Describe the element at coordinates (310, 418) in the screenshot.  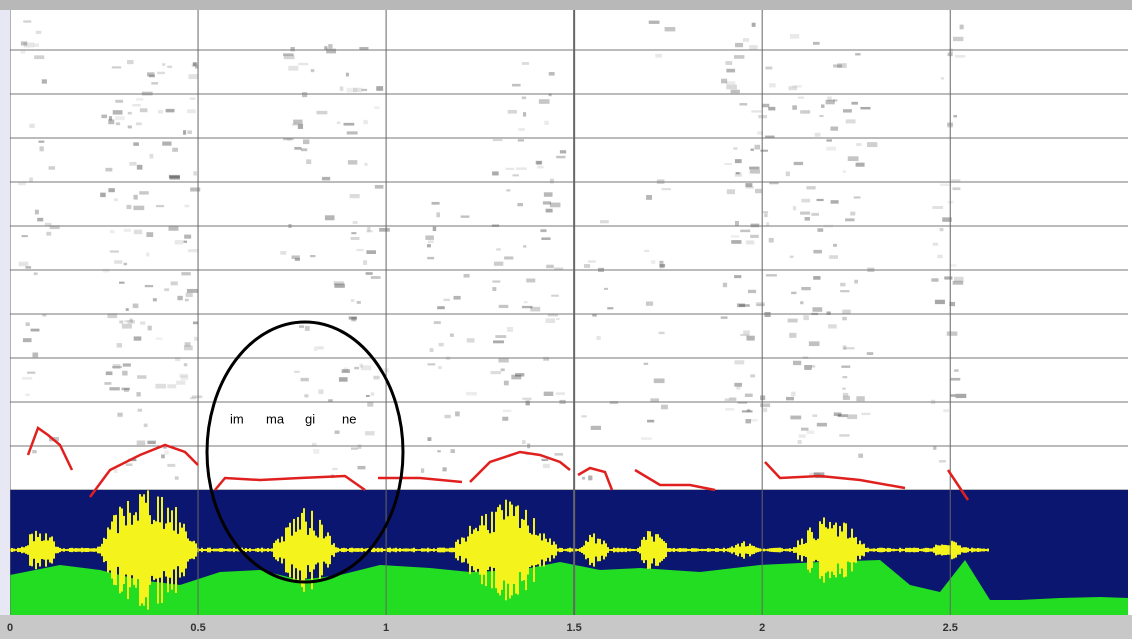
I see `syllable-label: gi` at that location.